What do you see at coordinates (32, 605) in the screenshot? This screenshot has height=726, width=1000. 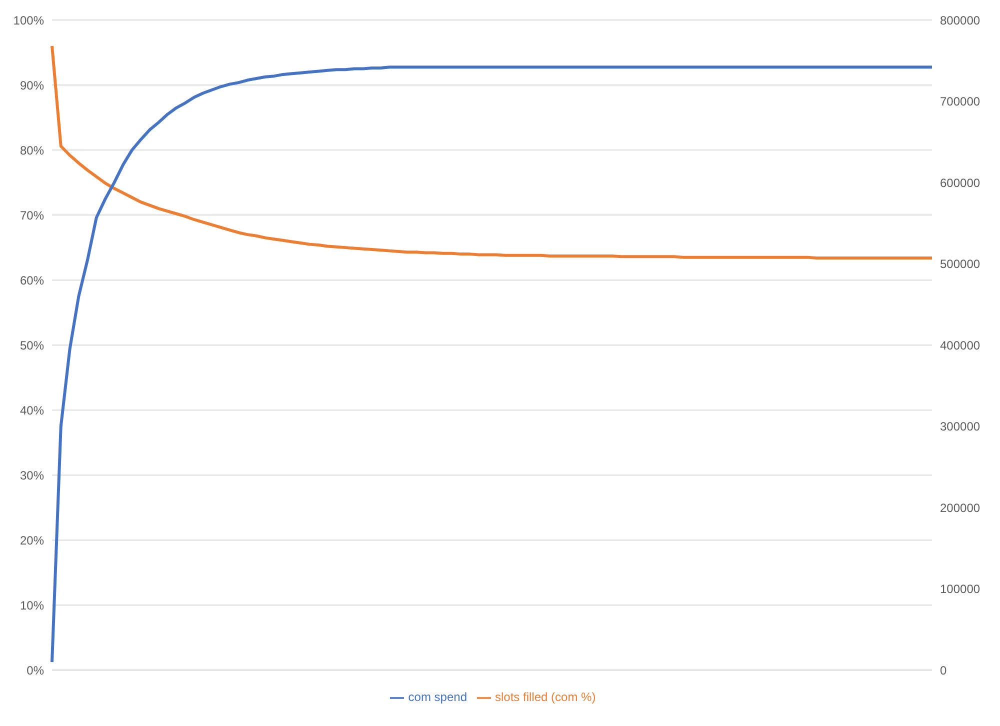 I see `y-tick-label: 10%` at bounding box center [32, 605].